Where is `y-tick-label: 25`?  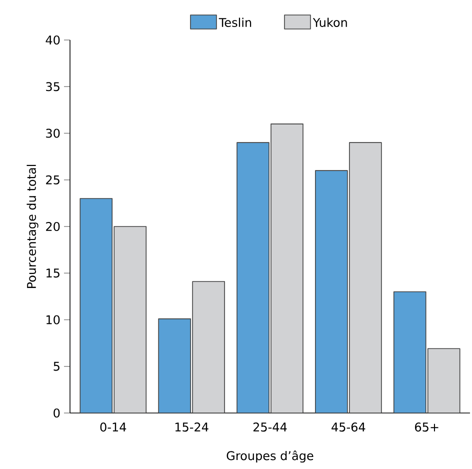 y-tick-label: 25 is located at coordinates (53, 179).